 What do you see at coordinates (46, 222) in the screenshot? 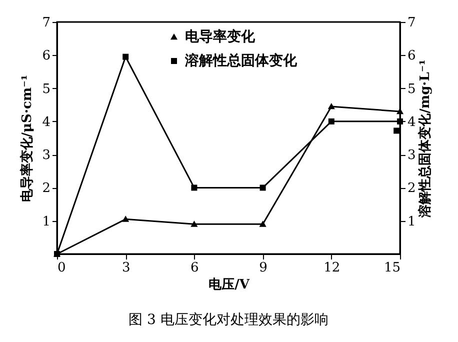
I see `y-tick-label: 1` at bounding box center [46, 222].